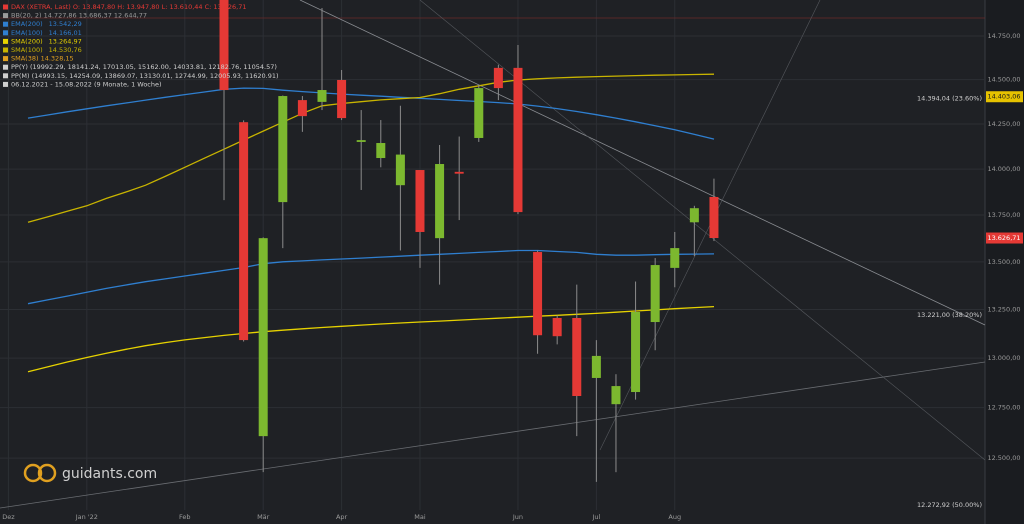 This screenshot has width=1024, height=524. Describe the element at coordinates (949, 315) in the screenshot. I see `fib-label: 13.221,00 (38.20%)` at that location.